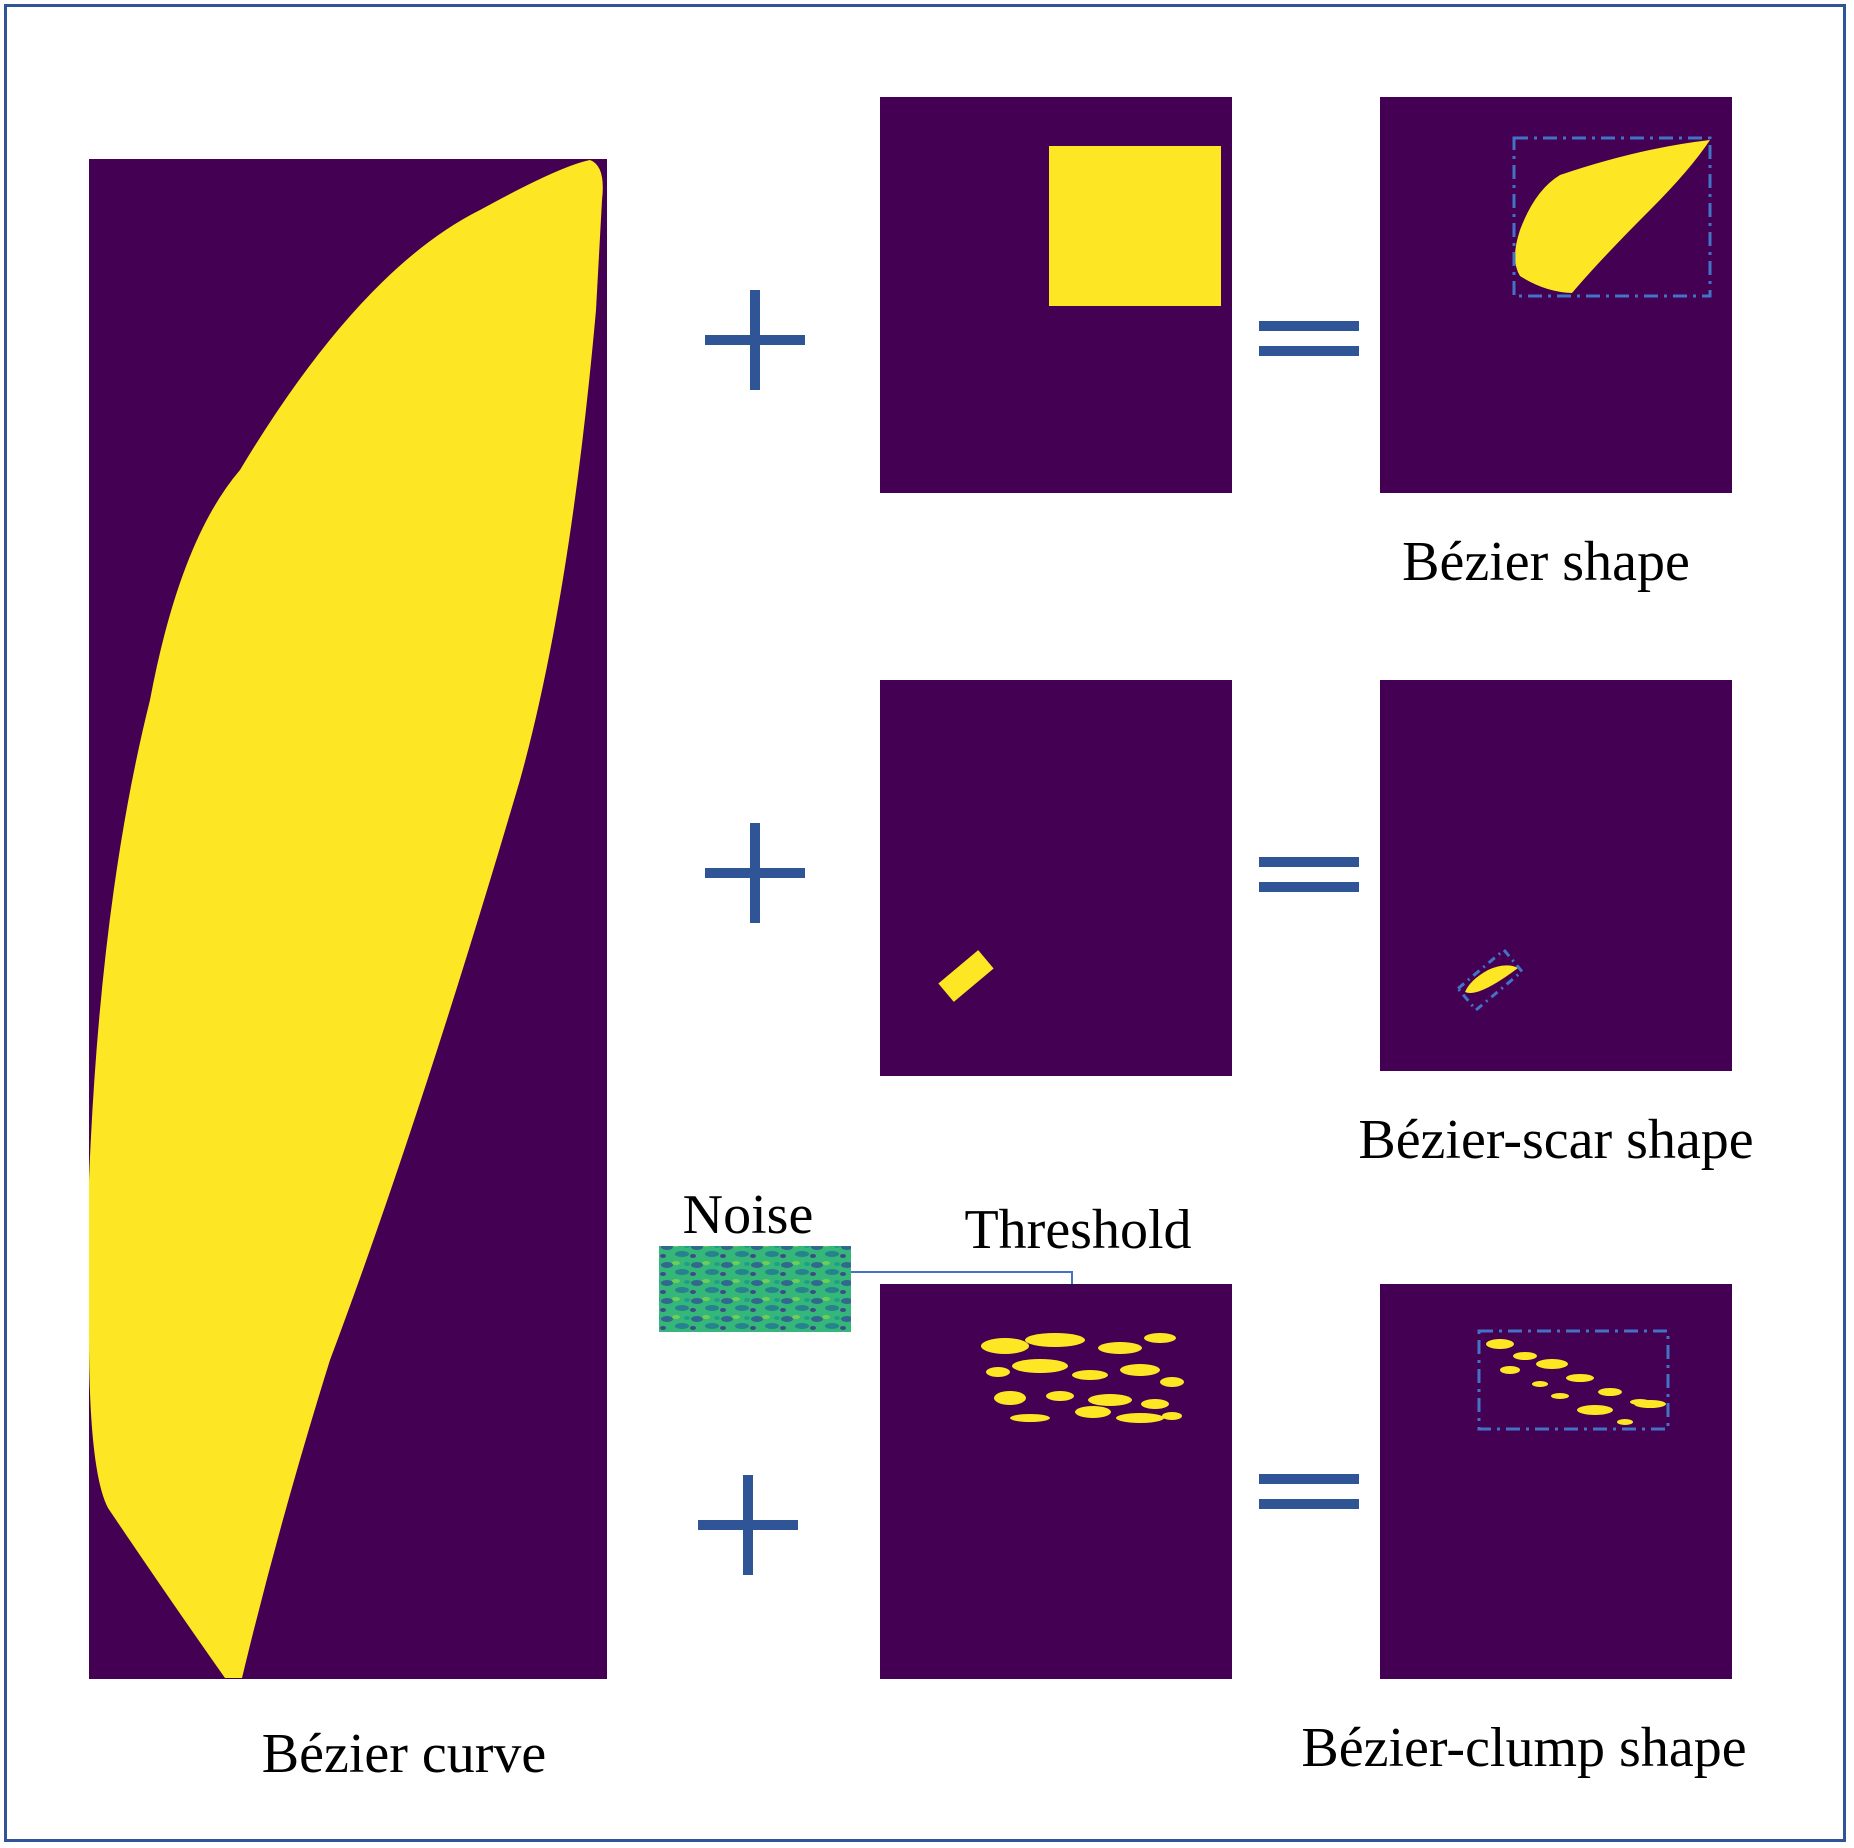 This screenshot has height=1848, width=1854. I want to click on bezier-scar-result, so click(1491, 979).